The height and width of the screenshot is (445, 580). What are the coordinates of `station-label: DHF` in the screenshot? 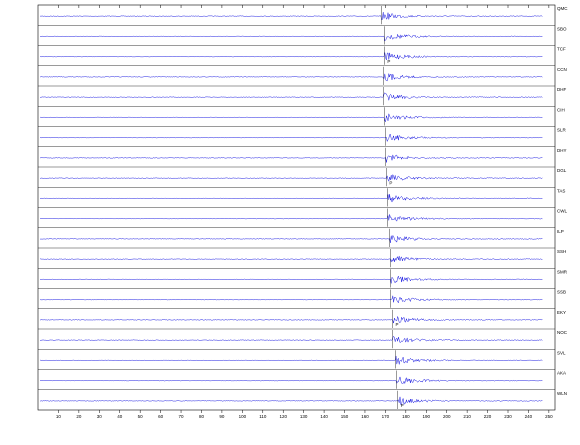 It's located at (561, 89).